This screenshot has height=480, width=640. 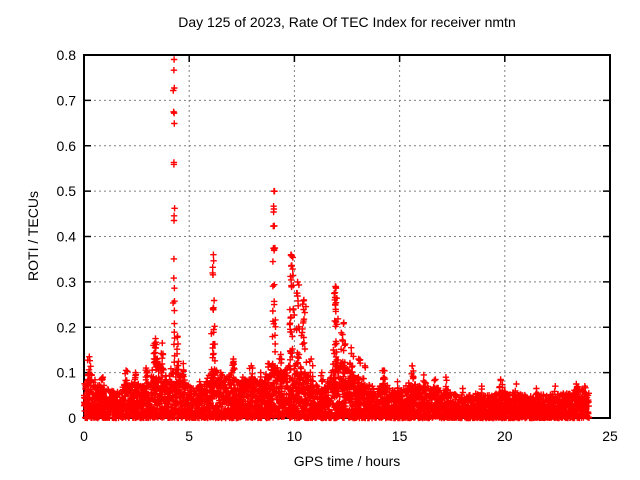 I want to click on x-tick-label: 15, so click(x=400, y=436).